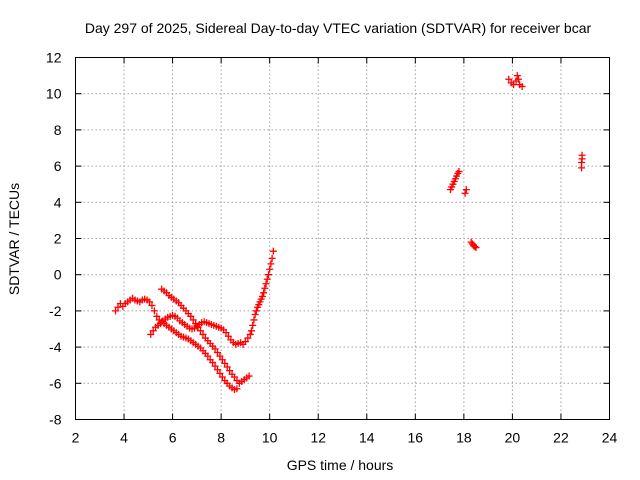 This screenshot has height=480, width=640. Describe the element at coordinates (124, 438) in the screenshot. I see `x-tick-label: 4` at that location.